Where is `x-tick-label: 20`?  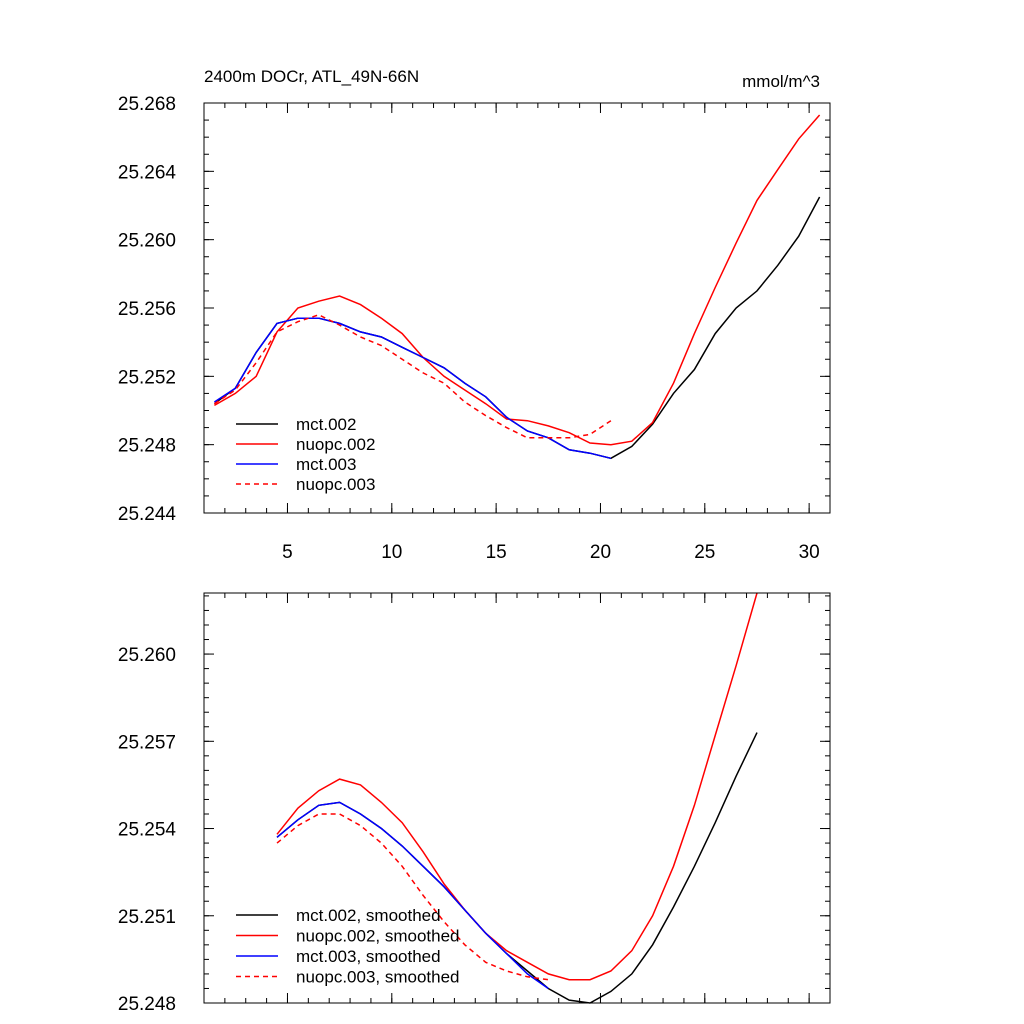 x-tick-label: 20 is located at coordinates (600, 552).